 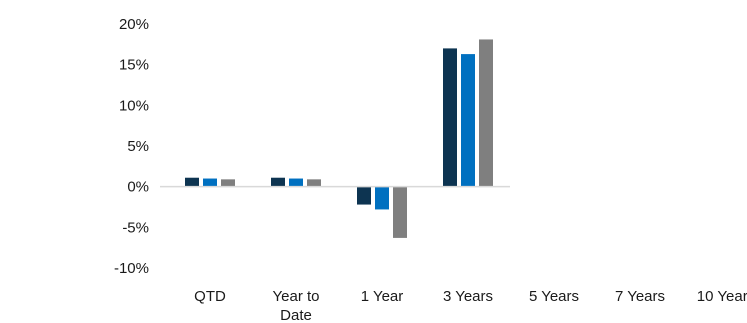 I want to click on y-tick-label: -5%, so click(x=135, y=227).